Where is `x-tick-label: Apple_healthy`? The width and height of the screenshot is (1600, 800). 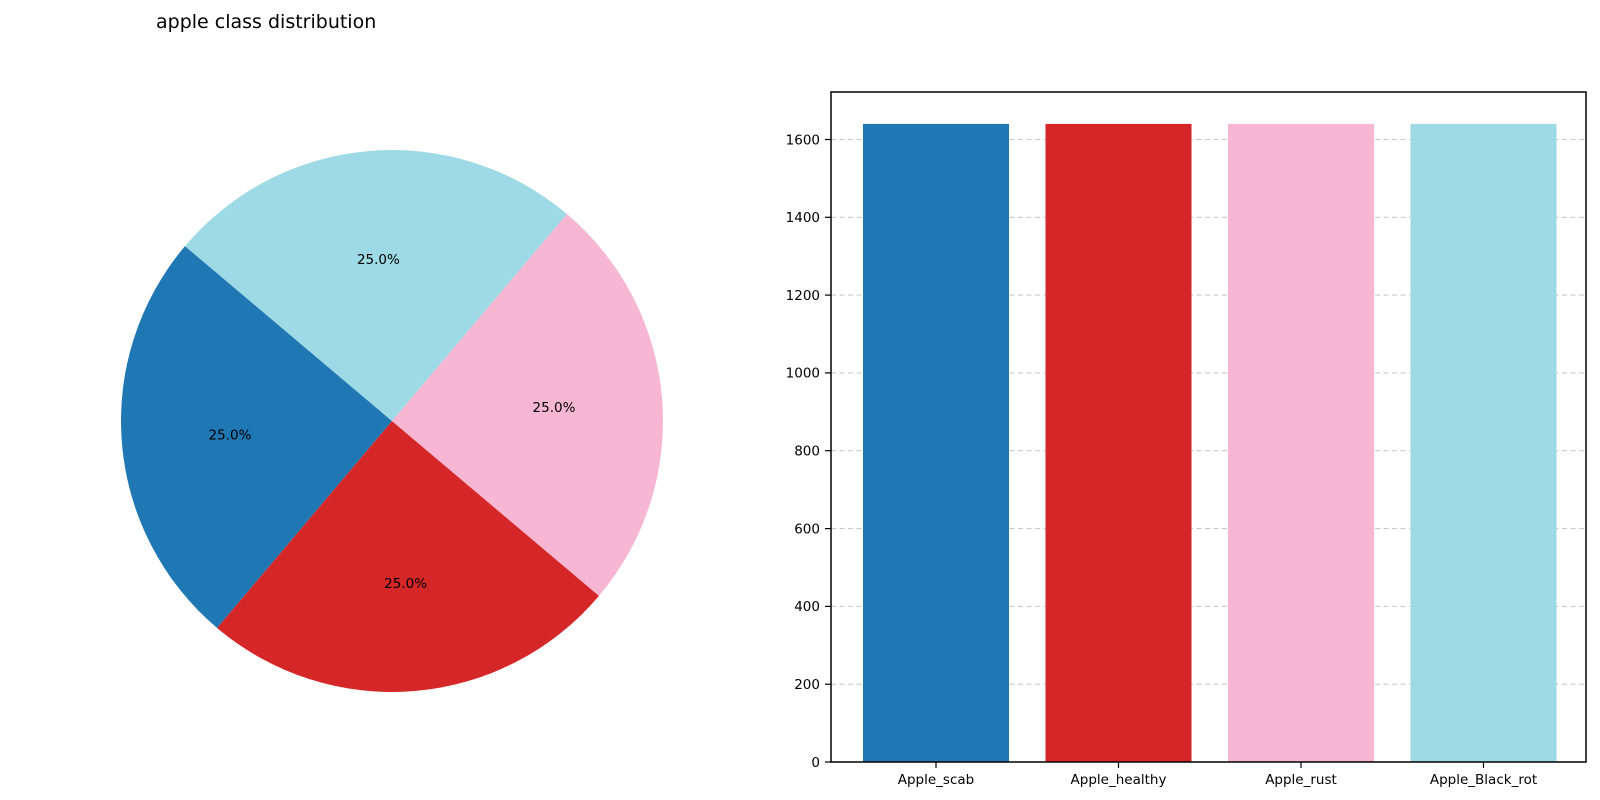 x-tick-label: Apple_healthy is located at coordinates (1119, 780).